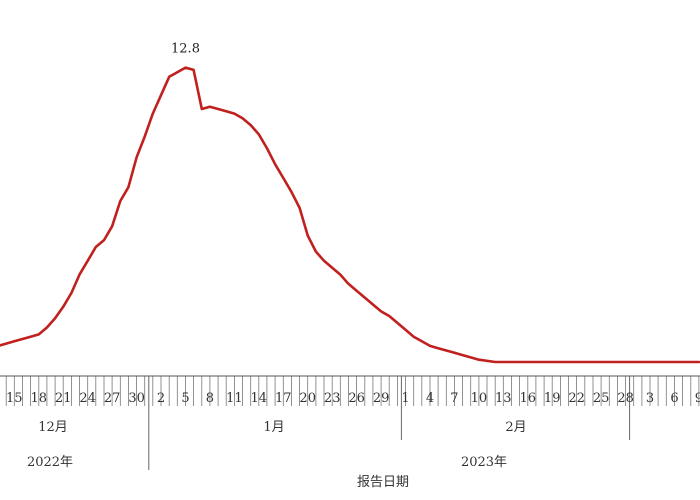 The height and width of the screenshot is (500, 700). What do you see at coordinates (136, 398) in the screenshot?
I see `x-tick-label: 30` at bounding box center [136, 398].